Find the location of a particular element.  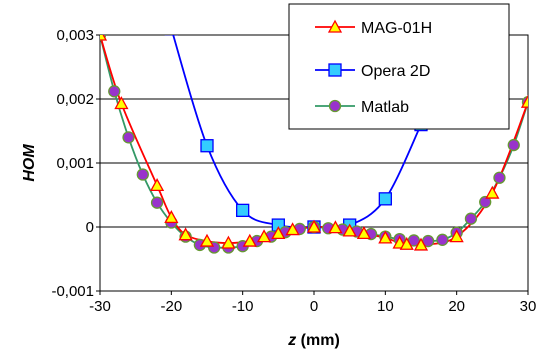

x-tick-label: 20 is located at coordinates (456, 306).